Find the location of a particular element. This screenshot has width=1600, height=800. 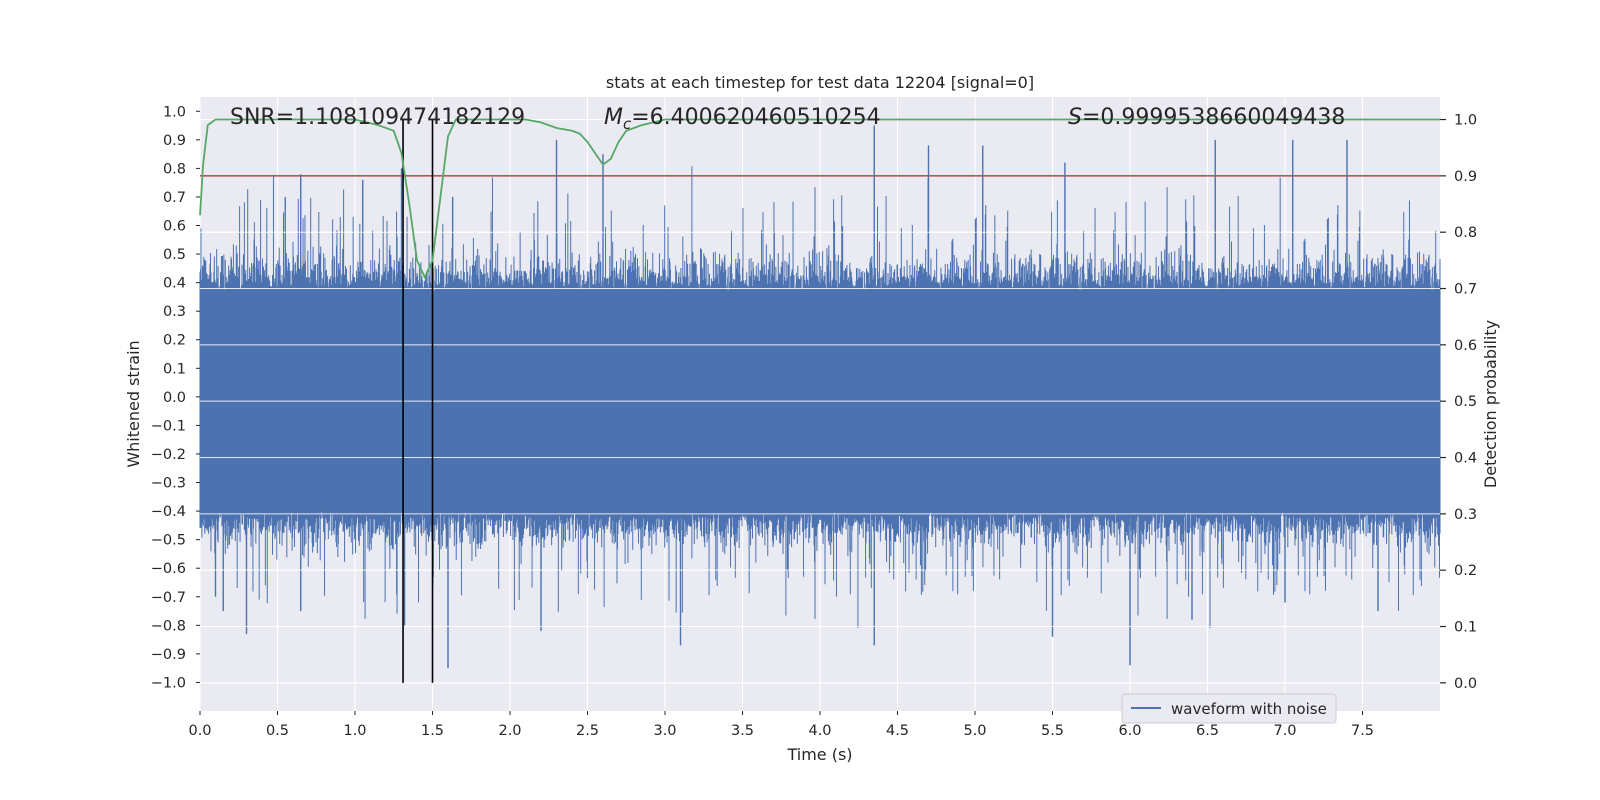

y-right-tick-label: 0.8 is located at coordinates (1465, 233).